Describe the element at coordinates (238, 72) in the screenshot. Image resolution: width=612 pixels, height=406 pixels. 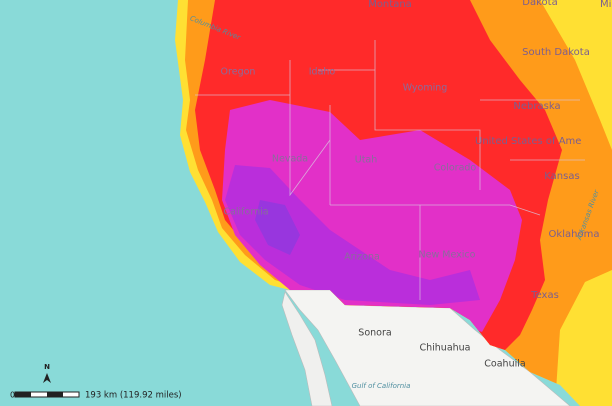
I see `place-label: Oregon` at that location.